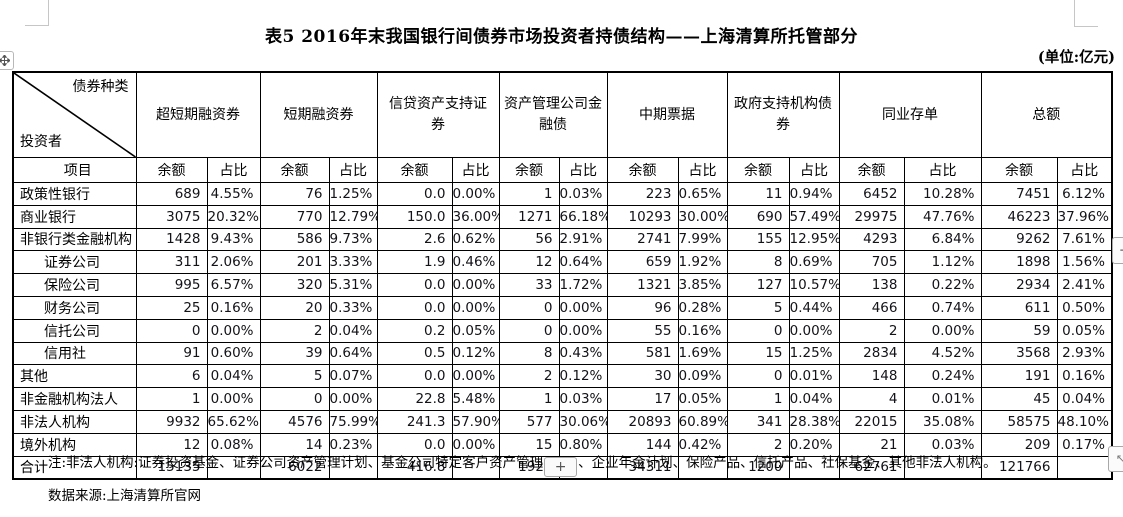 The height and width of the screenshot is (517, 1123). Describe the element at coordinates (871, 285) in the screenshot. I see `table-cell: 138` at that location.